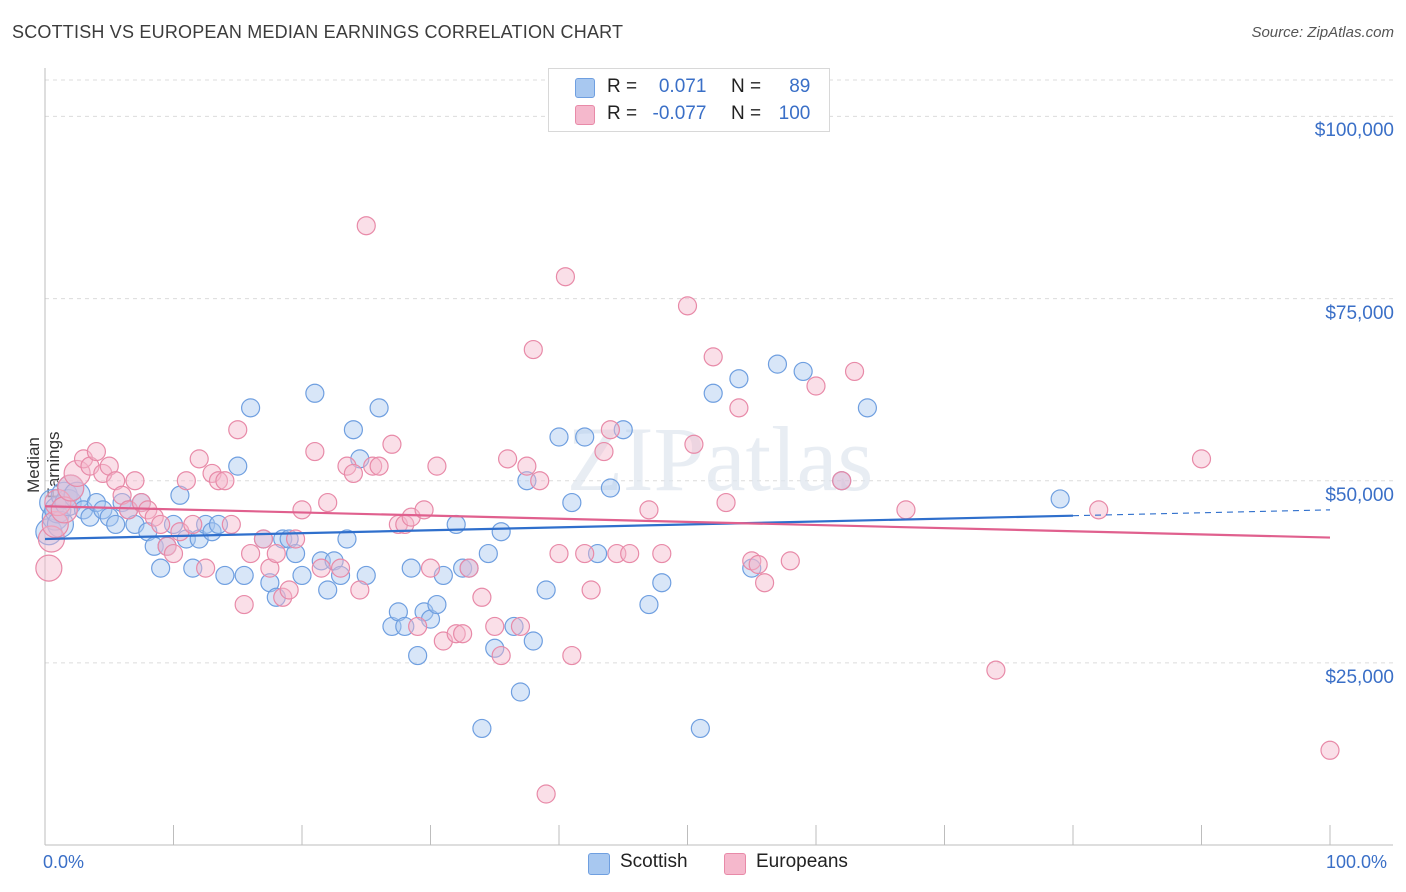  Describe the element at coordinates (64, 862) in the screenshot. I see `x-tick-min: 0.0%` at that location.